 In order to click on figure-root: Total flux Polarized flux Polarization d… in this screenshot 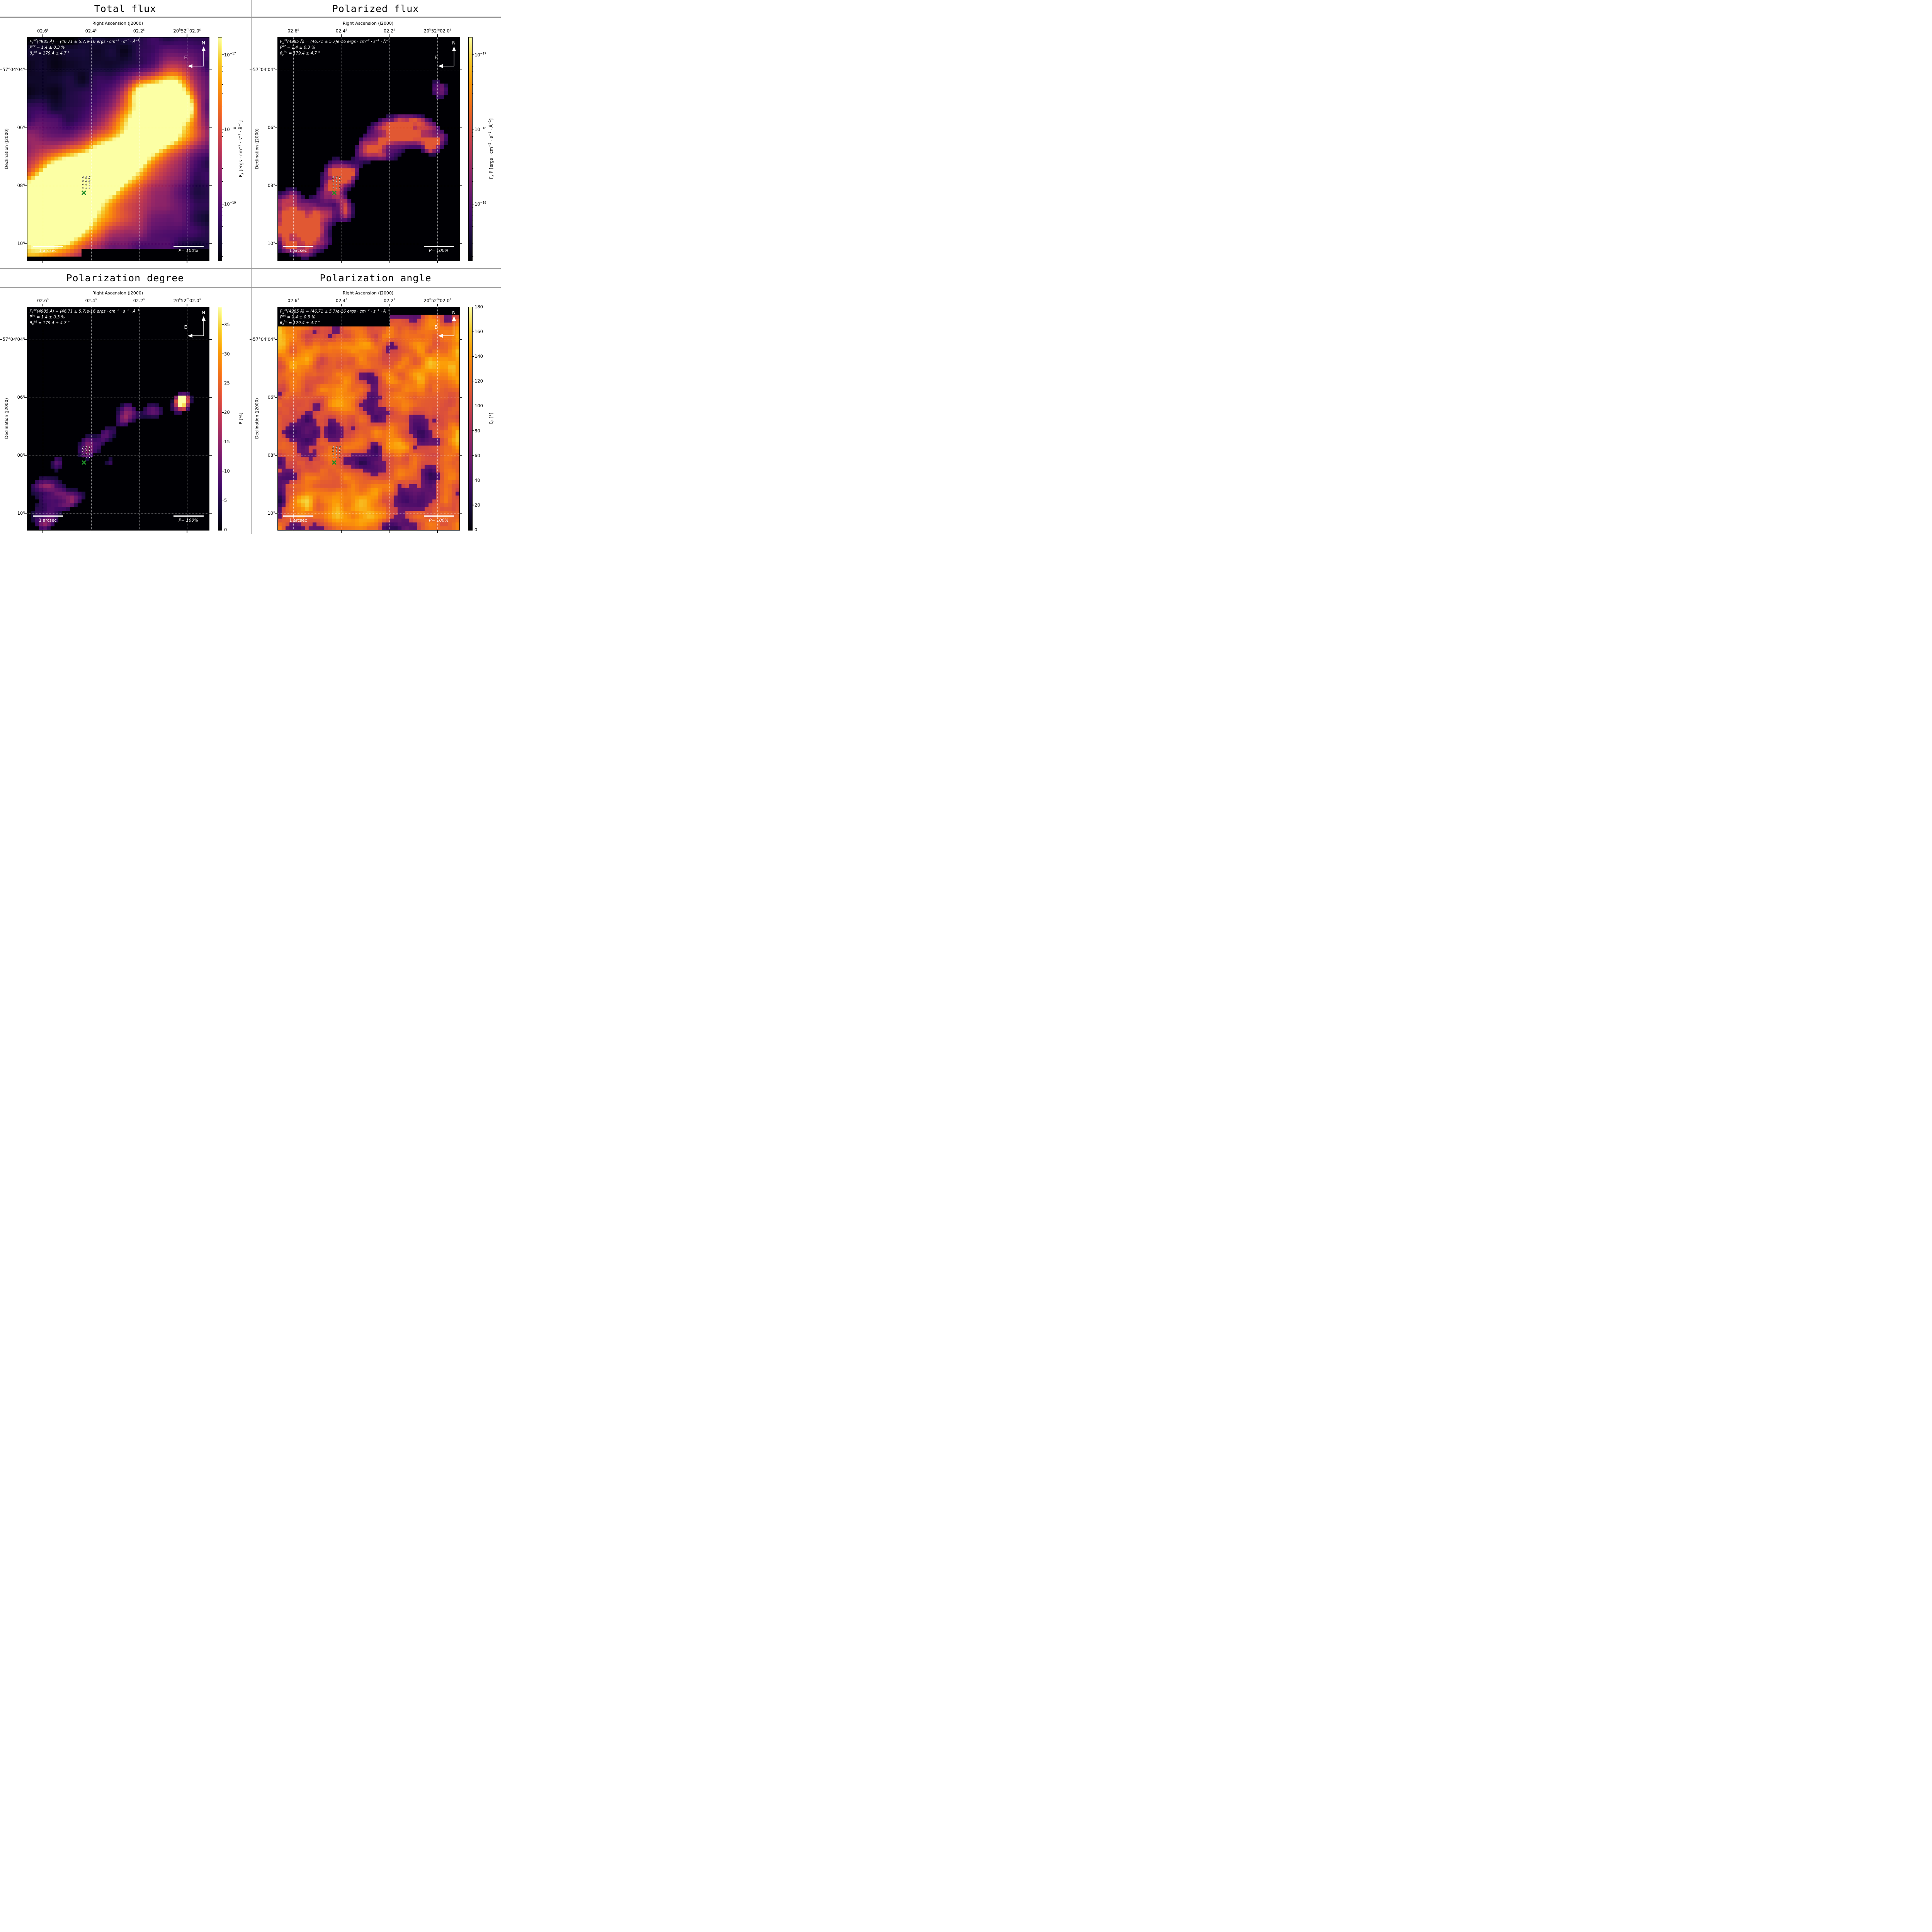, I will do `click(251, 267)`.